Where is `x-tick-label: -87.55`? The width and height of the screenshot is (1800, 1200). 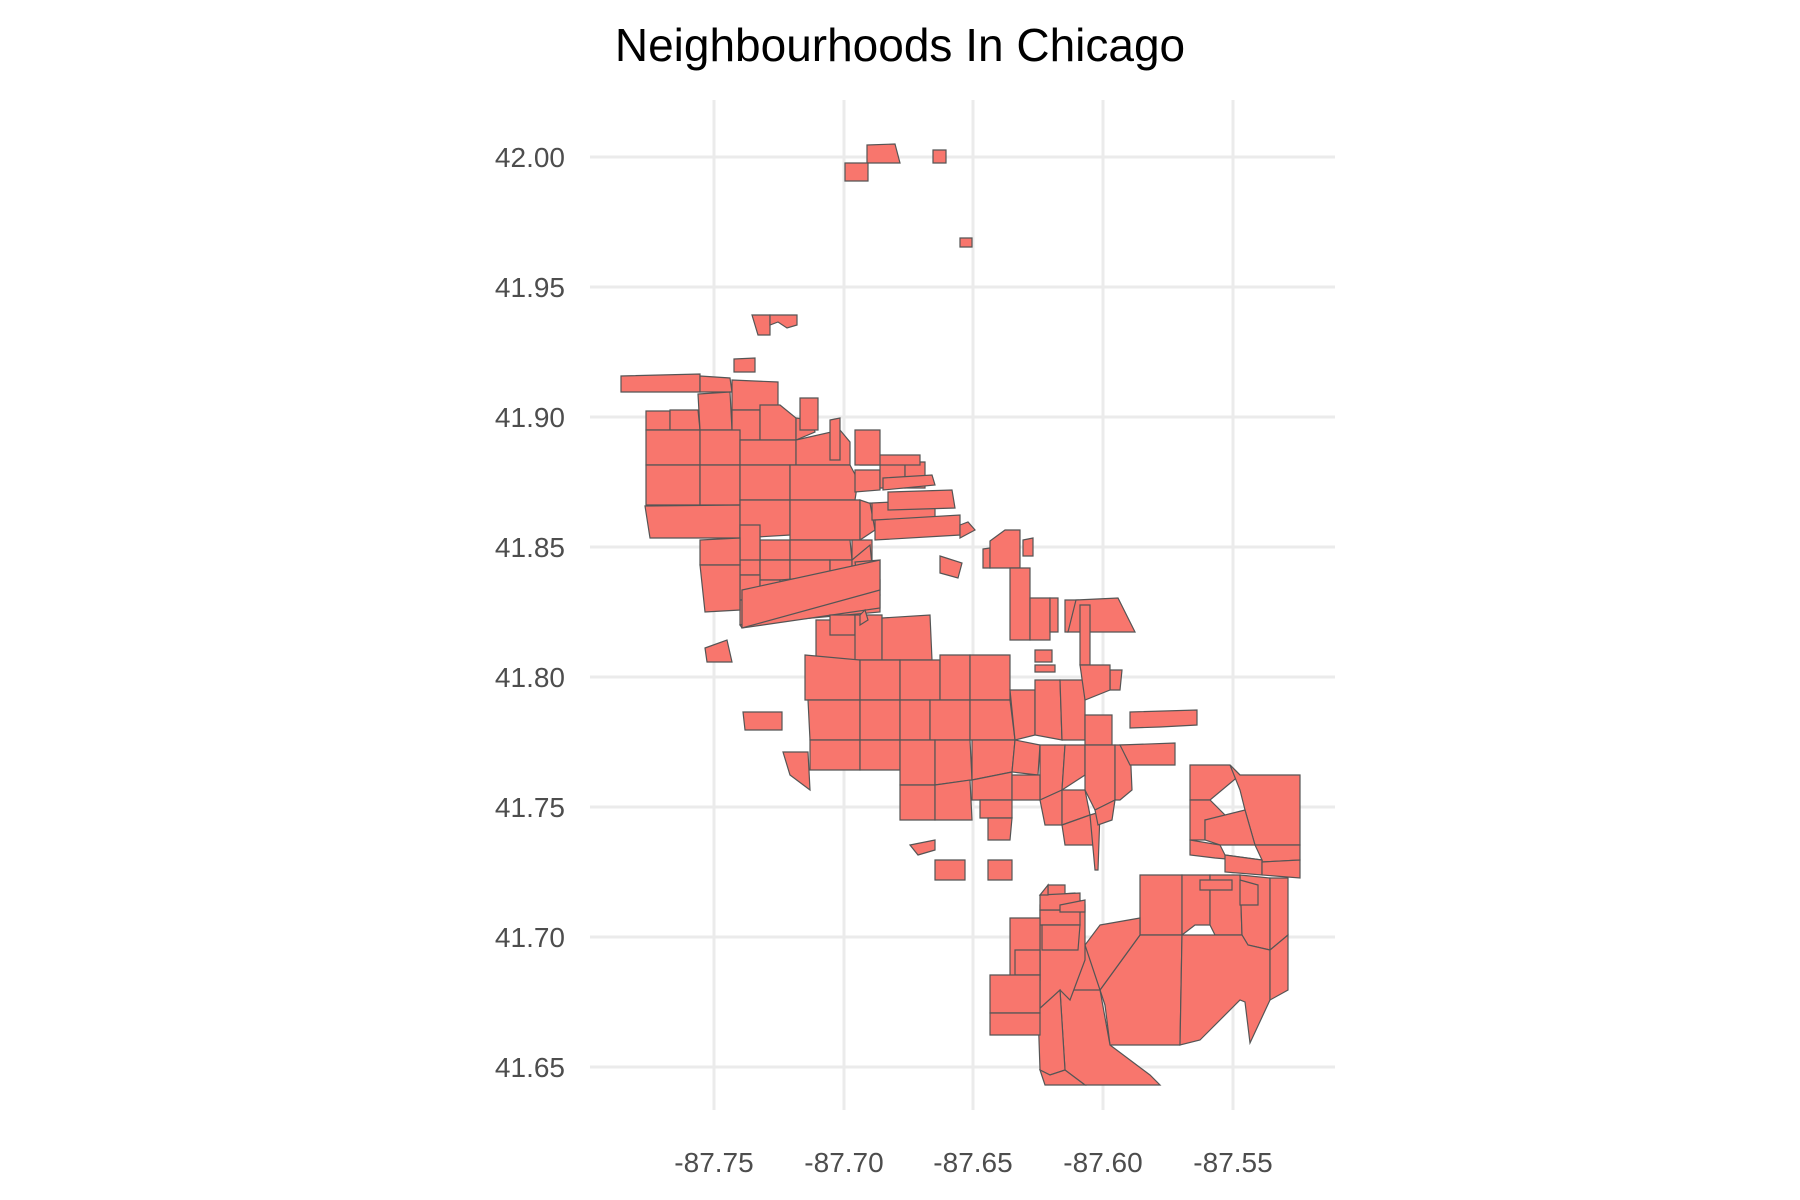 x-tick-label: -87.55 is located at coordinates (1232, 1162).